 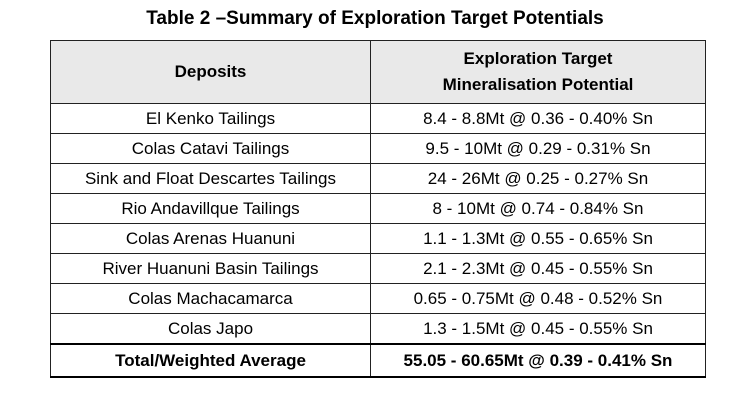 I want to click on potential-cell: 24 - 26Mt @ 0.25 - 0.27% Sn, so click(x=538, y=178).